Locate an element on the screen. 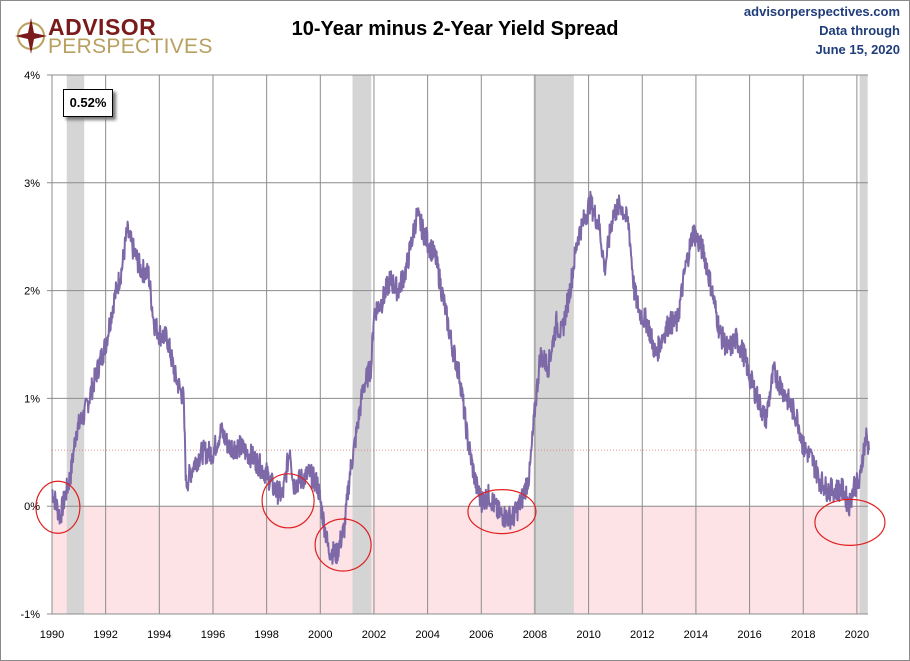  x-tick-label: 2010 is located at coordinates (588, 635).